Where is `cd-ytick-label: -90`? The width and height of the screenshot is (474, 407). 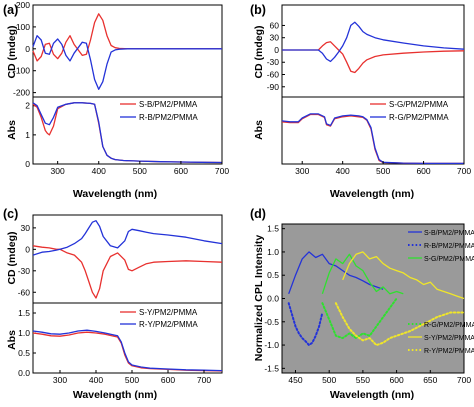
cd-ytick-label: -90 is located at coordinates (273, 87).